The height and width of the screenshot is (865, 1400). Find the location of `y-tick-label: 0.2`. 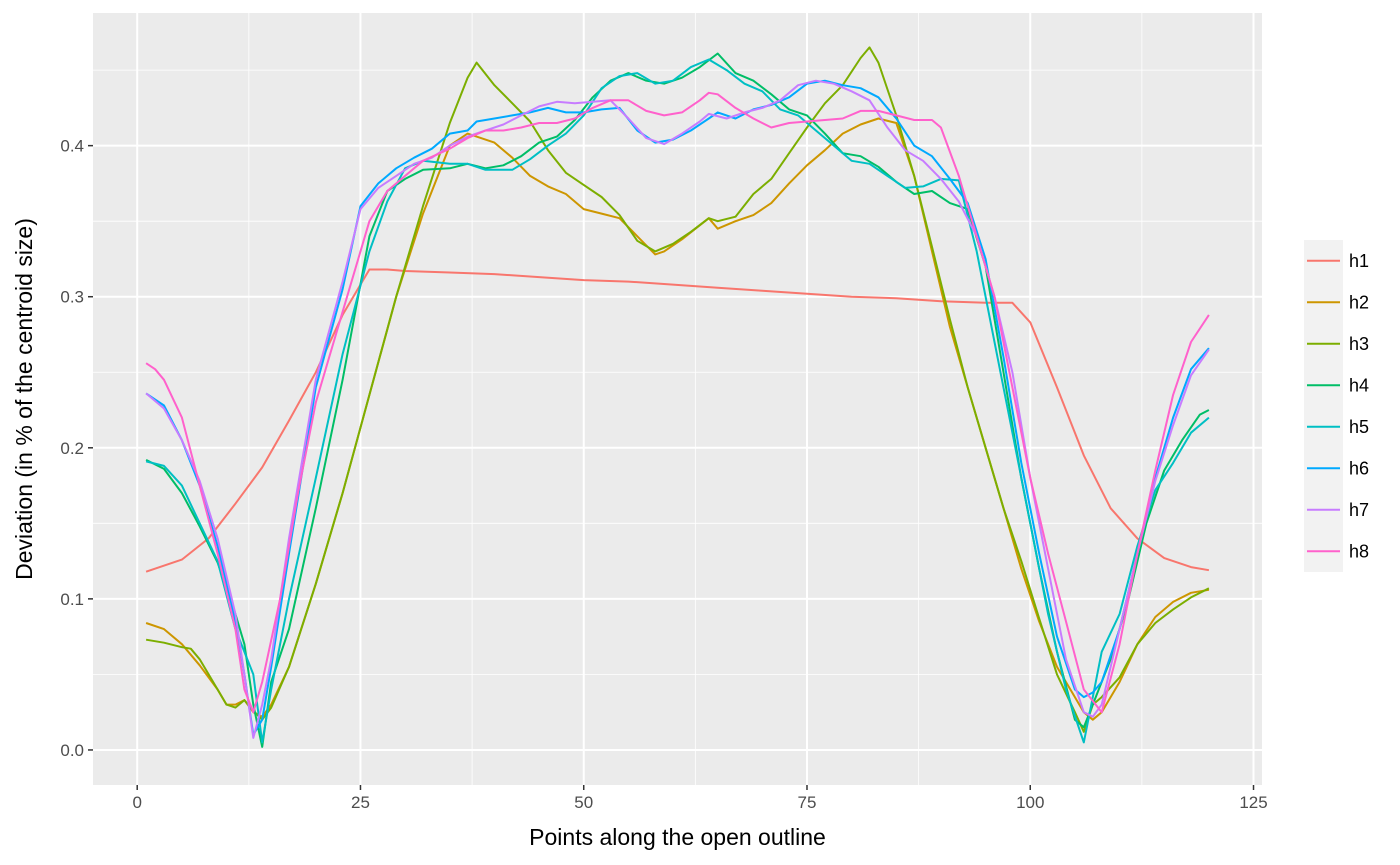

y-tick-label: 0.2 is located at coordinates (72, 448).